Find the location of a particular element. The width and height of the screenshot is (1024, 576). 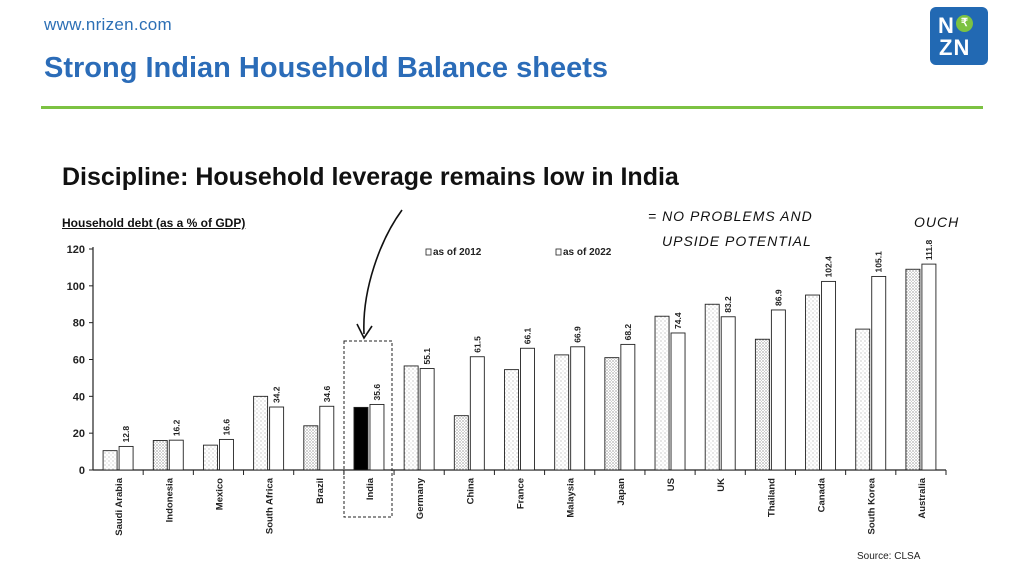

category-label: Germany is located at coordinates (420, 498).